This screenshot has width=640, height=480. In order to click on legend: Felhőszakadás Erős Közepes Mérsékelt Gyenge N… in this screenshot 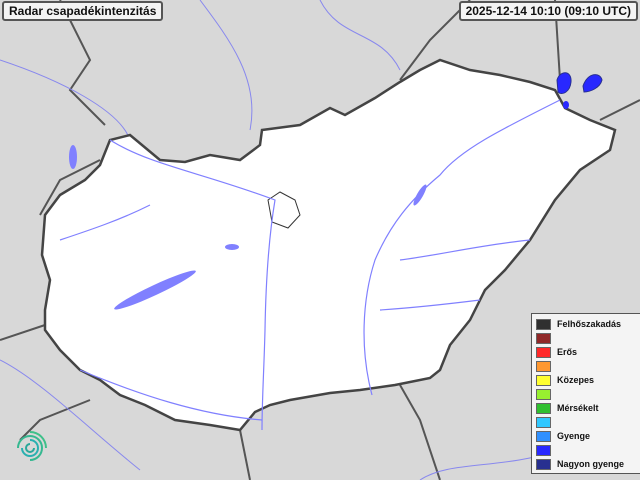, I will do `click(585, 393)`.